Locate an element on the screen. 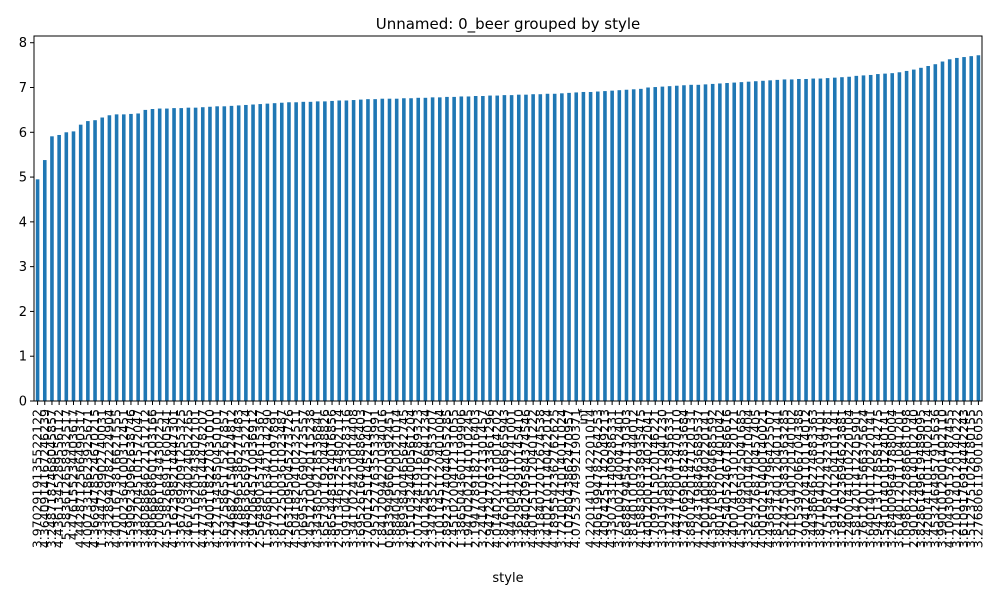  x-tick-label: 4.4773368144478207 is located at coordinates (202, 478).